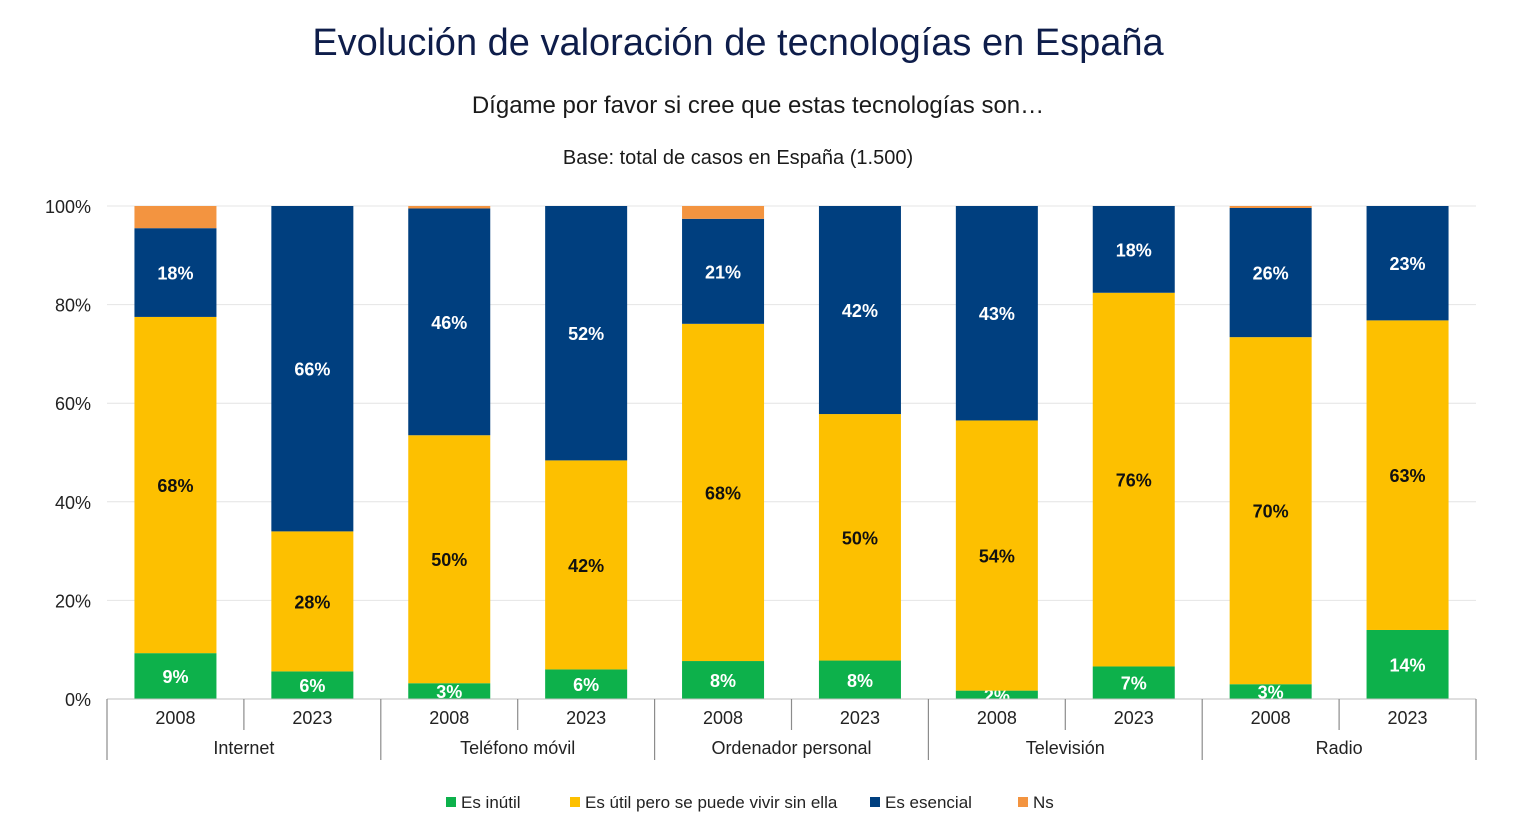  What do you see at coordinates (73, 503) in the screenshot?
I see `y-tick-label: 40%` at bounding box center [73, 503].